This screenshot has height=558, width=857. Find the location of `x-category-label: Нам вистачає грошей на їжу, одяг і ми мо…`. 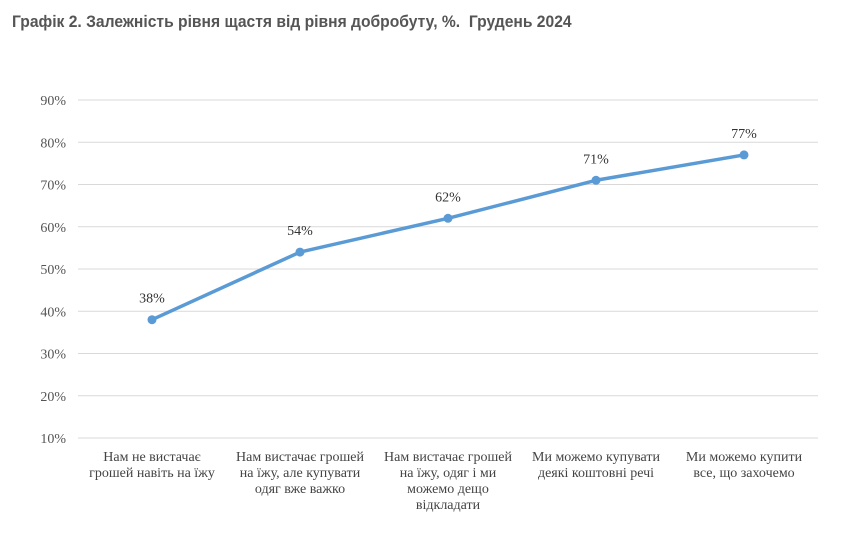

x-category-label: Нам вистачає грошей на їжу, одяг і ми мо… is located at coordinates (448, 481).